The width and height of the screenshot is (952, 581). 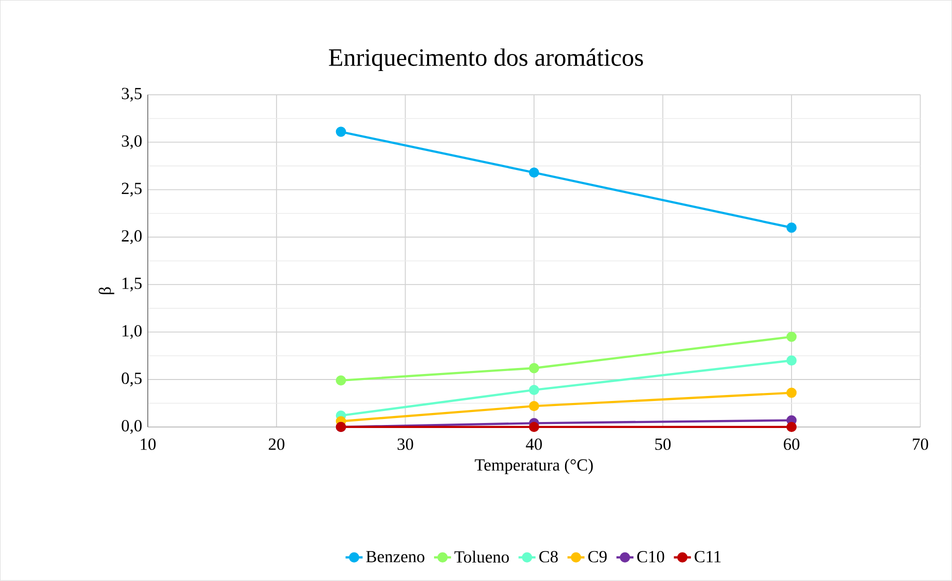 I want to click on legend-label: C9, so click(x=597, y=557).